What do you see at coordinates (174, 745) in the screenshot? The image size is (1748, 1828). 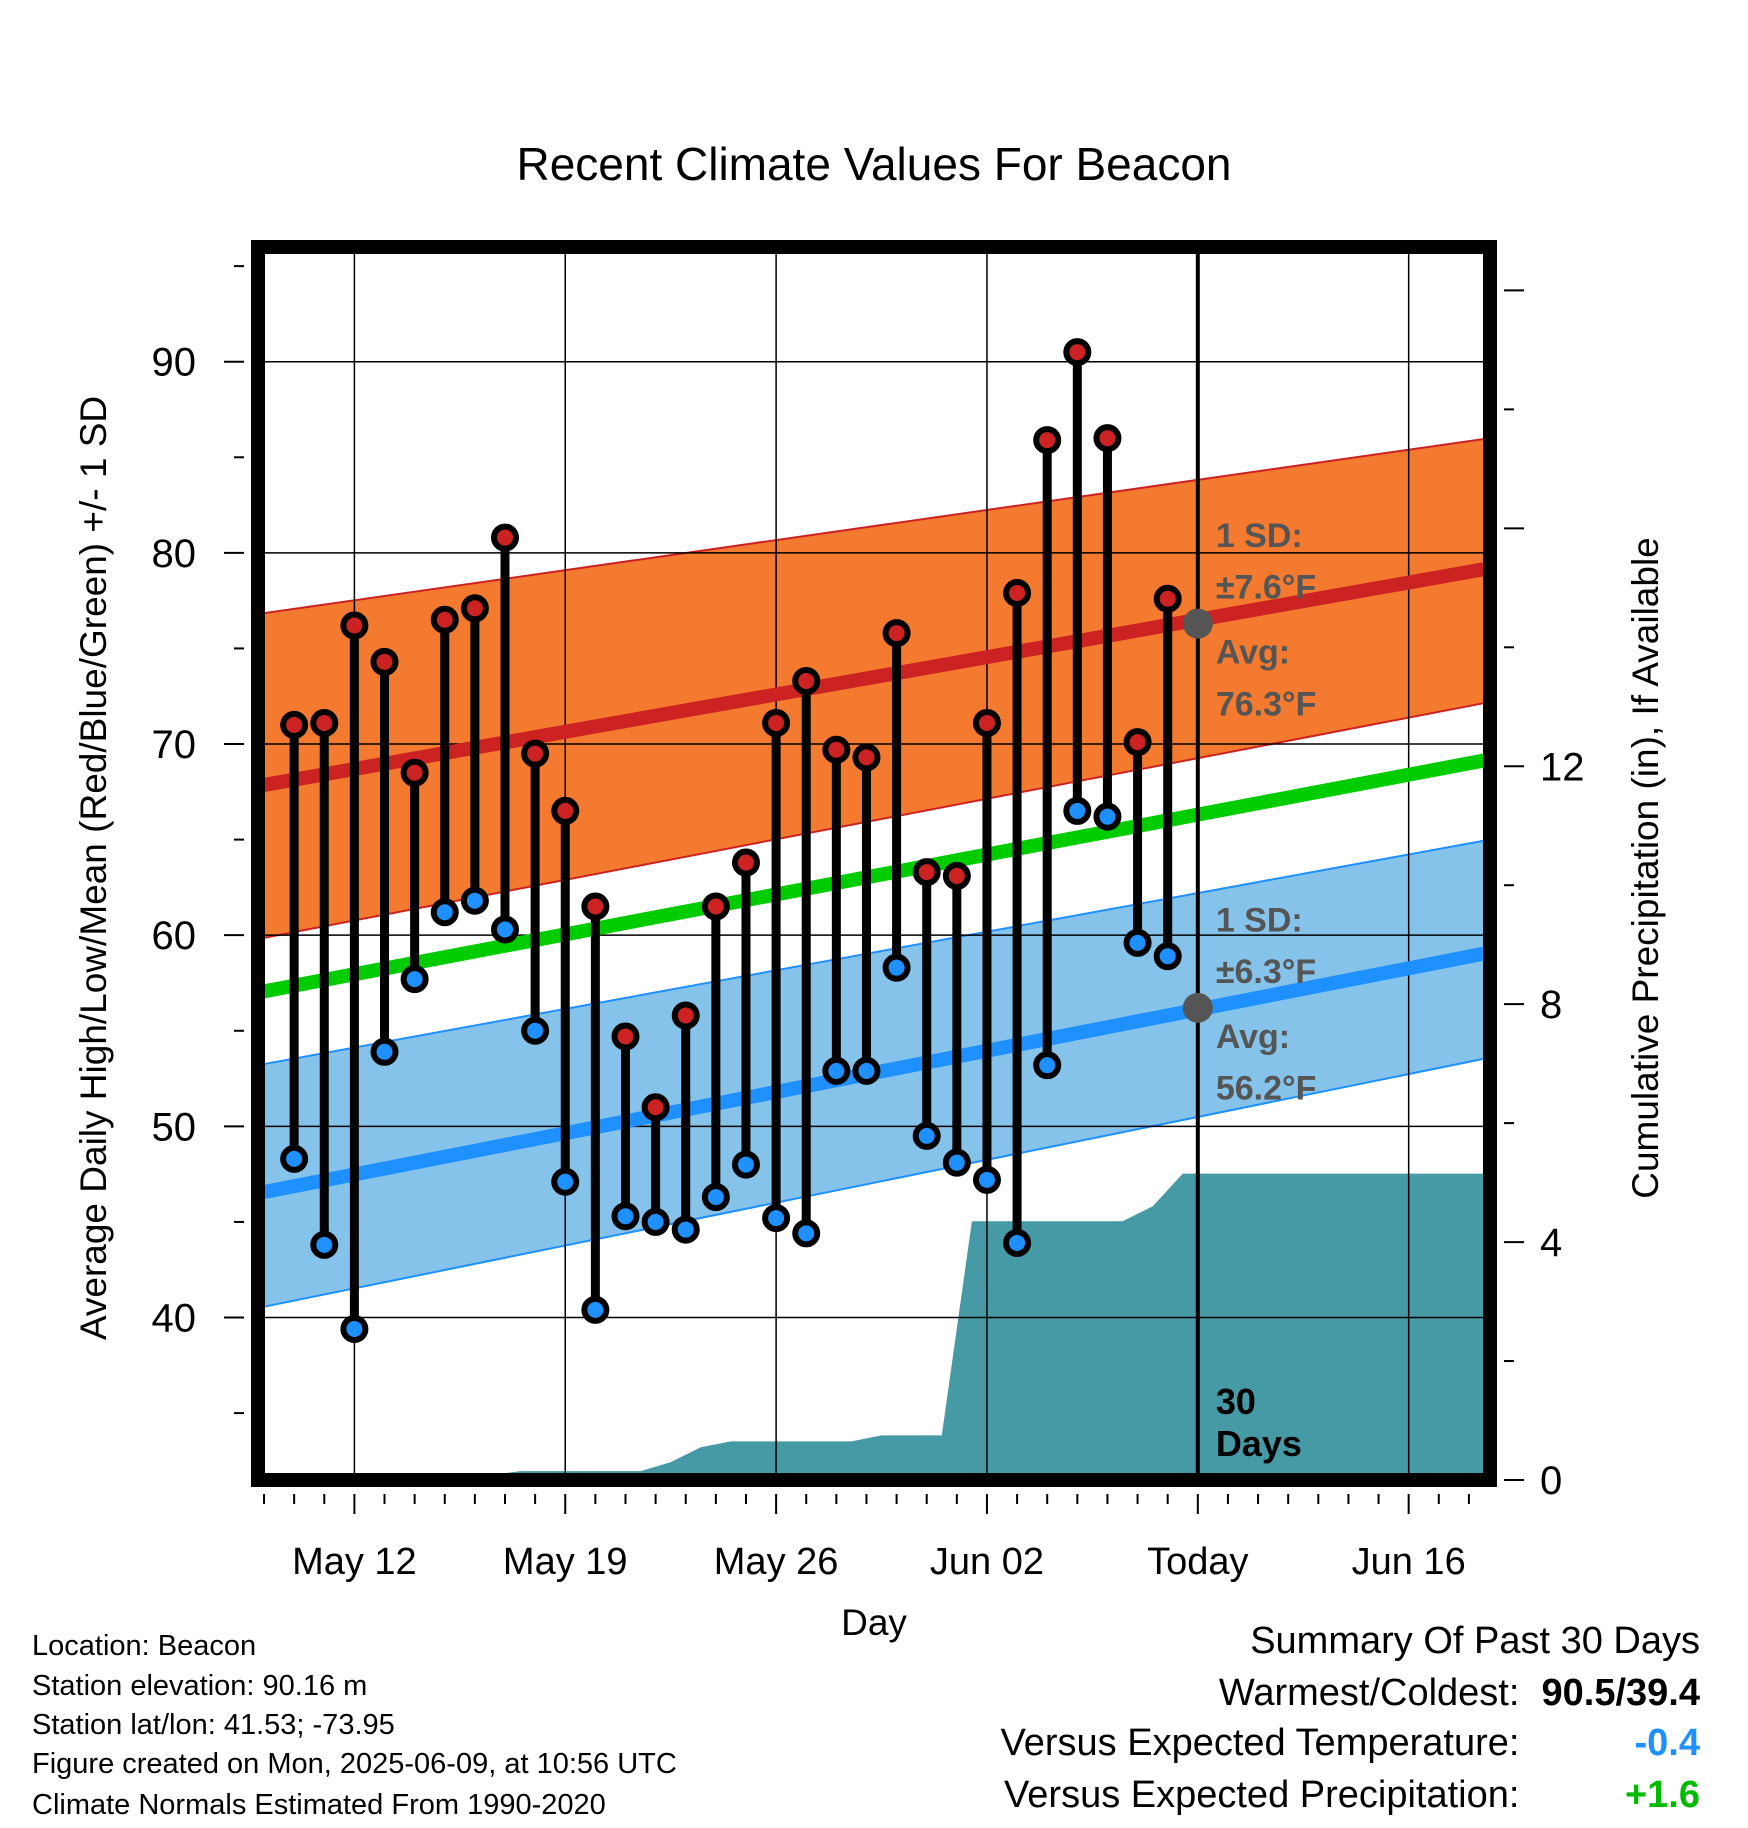 I see `y-tick-label: 70` at bounding box center [174, 745].